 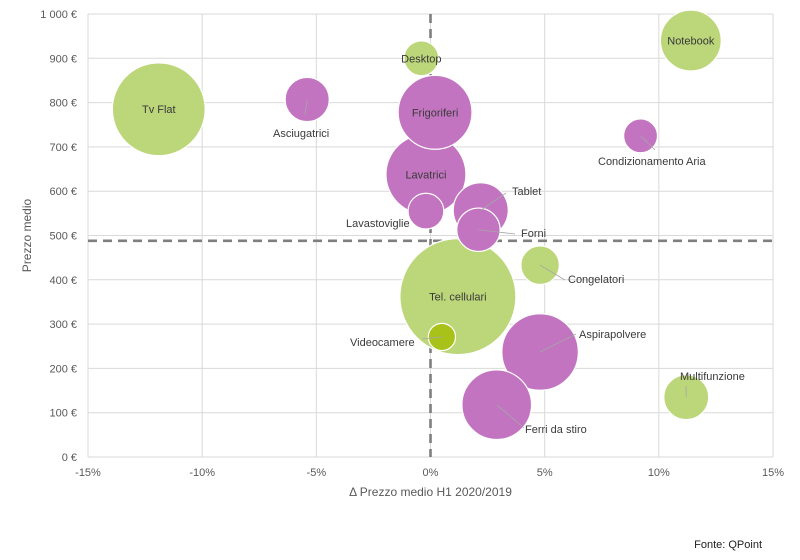 What do you see at coordinates (88, 473) in the screenshot?
I see `x-tick-label: -15%` at bounding box center [88, 473].